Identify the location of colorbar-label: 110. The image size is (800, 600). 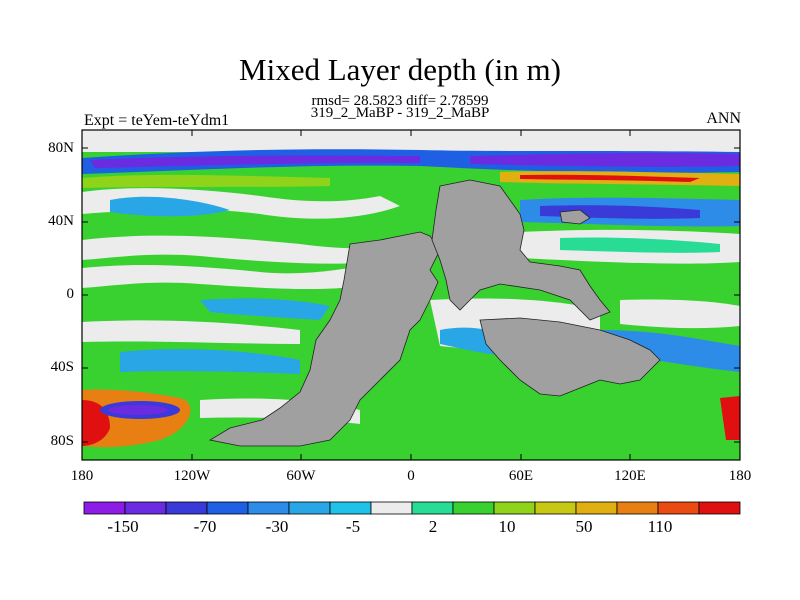
(660, 526).